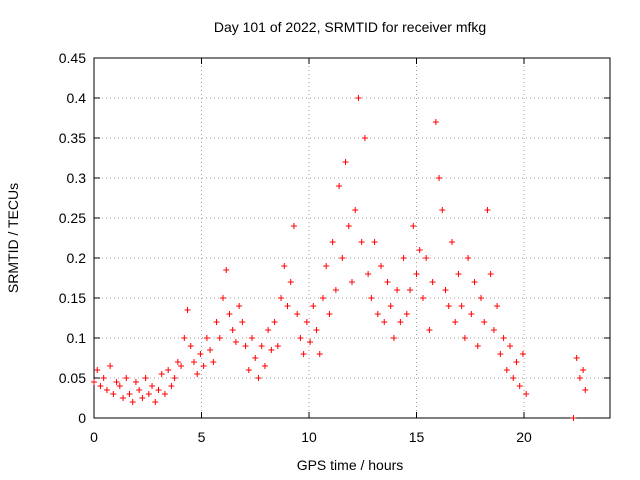  I want to click on y-tick-label: 0.15, so click(72, 298).